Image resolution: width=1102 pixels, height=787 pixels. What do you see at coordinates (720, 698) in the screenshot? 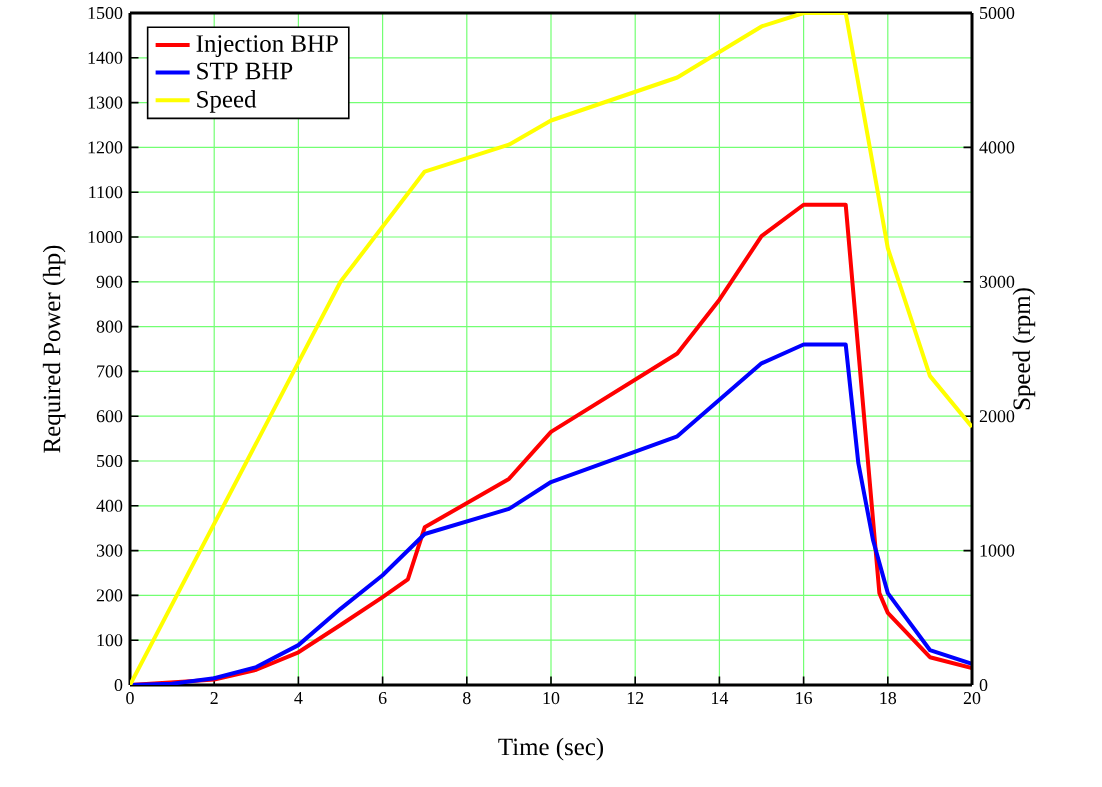
I see `x-tick-label: 14` at bounding box center [720, 698].